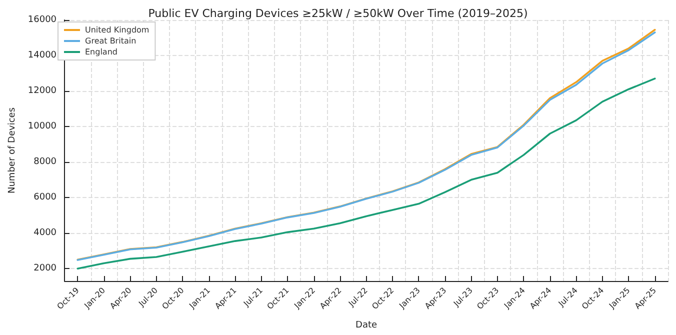 The width and height of the screenshot is (676, 335). I want to click on y-tick-label: 12000, so click(42, 91).